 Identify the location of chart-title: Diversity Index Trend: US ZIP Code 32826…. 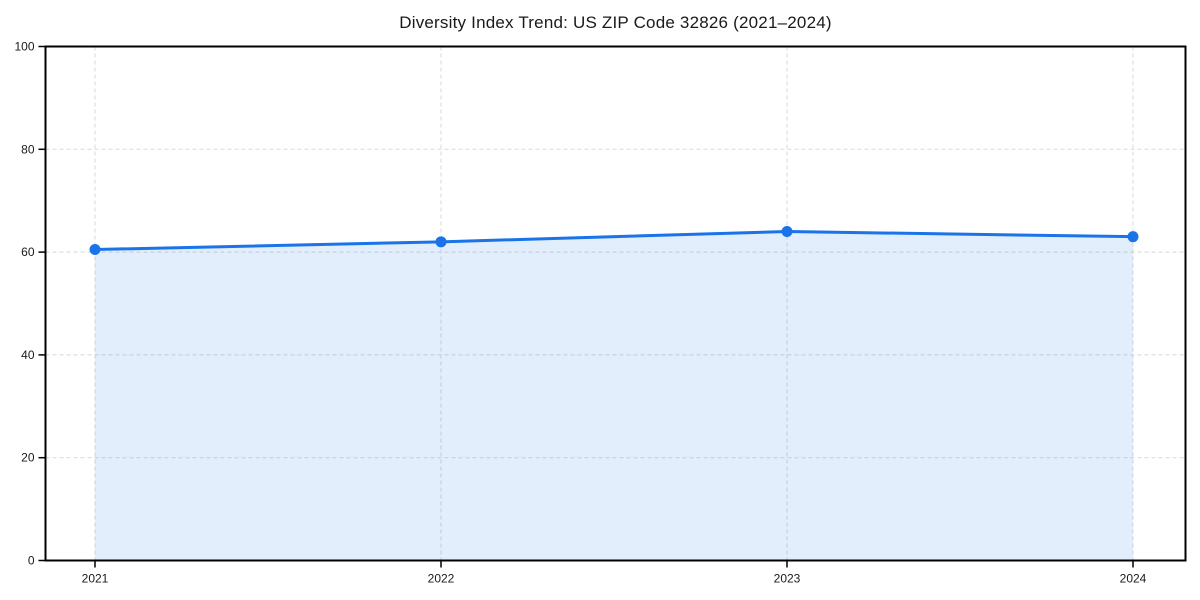
(615, 22).